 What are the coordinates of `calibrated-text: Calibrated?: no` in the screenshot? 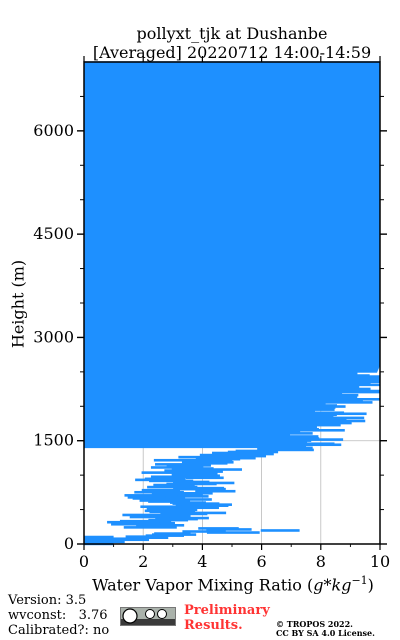 It's located at (59, 630).